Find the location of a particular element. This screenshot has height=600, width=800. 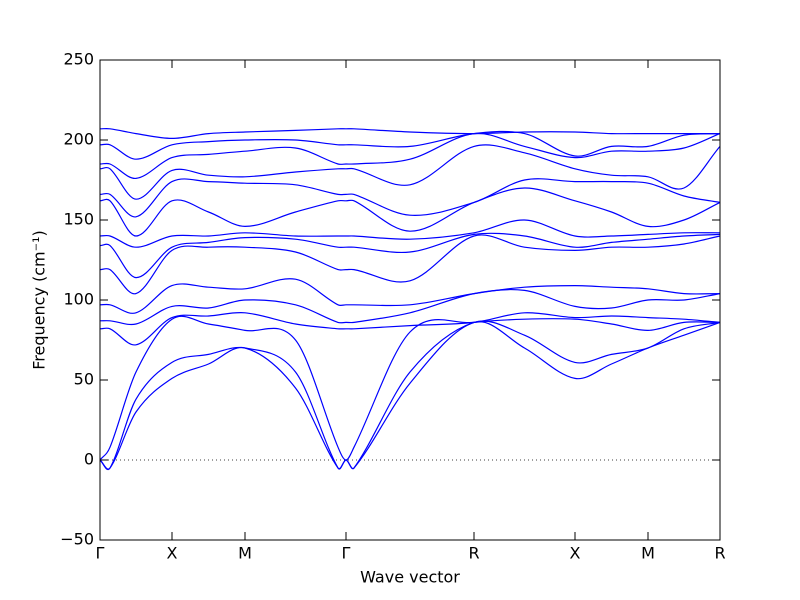

y-tick-label: 250 is located at coordinates (78, 59).